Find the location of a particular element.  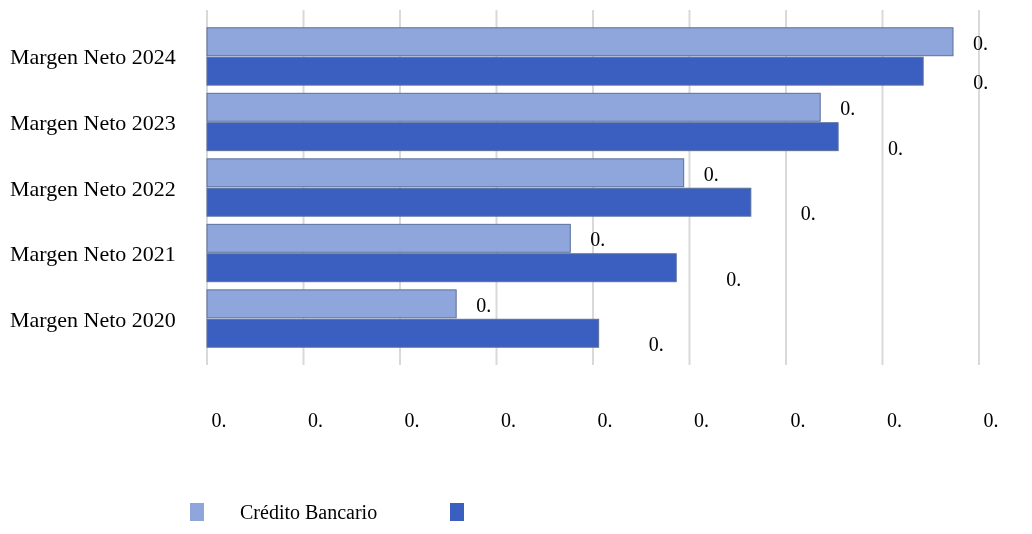

y-tick-label: Margen Neto 2021 is located at coordinates (93, 254).